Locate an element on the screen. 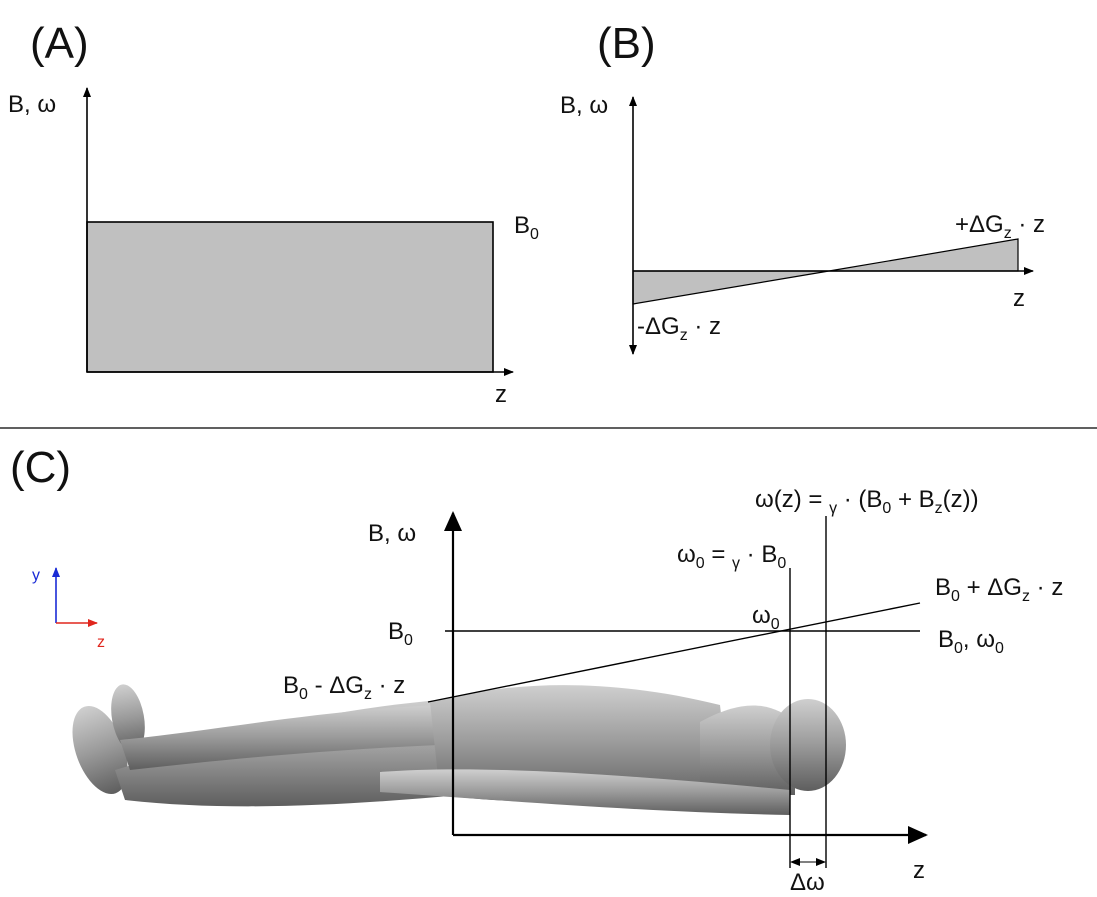 This screenshot has width=1097, height=897. text-run: · B is located at coordinates (758, 554).